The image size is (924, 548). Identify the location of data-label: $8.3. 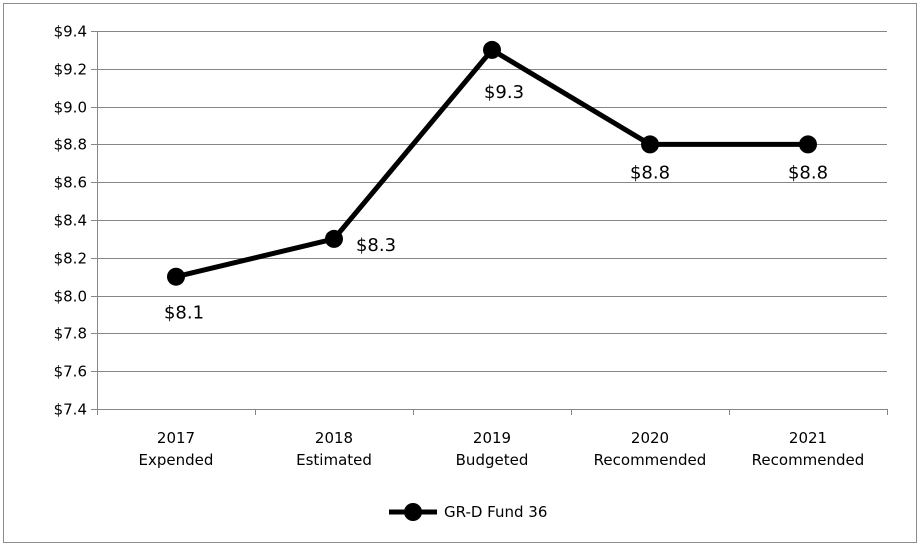
(376, 245).